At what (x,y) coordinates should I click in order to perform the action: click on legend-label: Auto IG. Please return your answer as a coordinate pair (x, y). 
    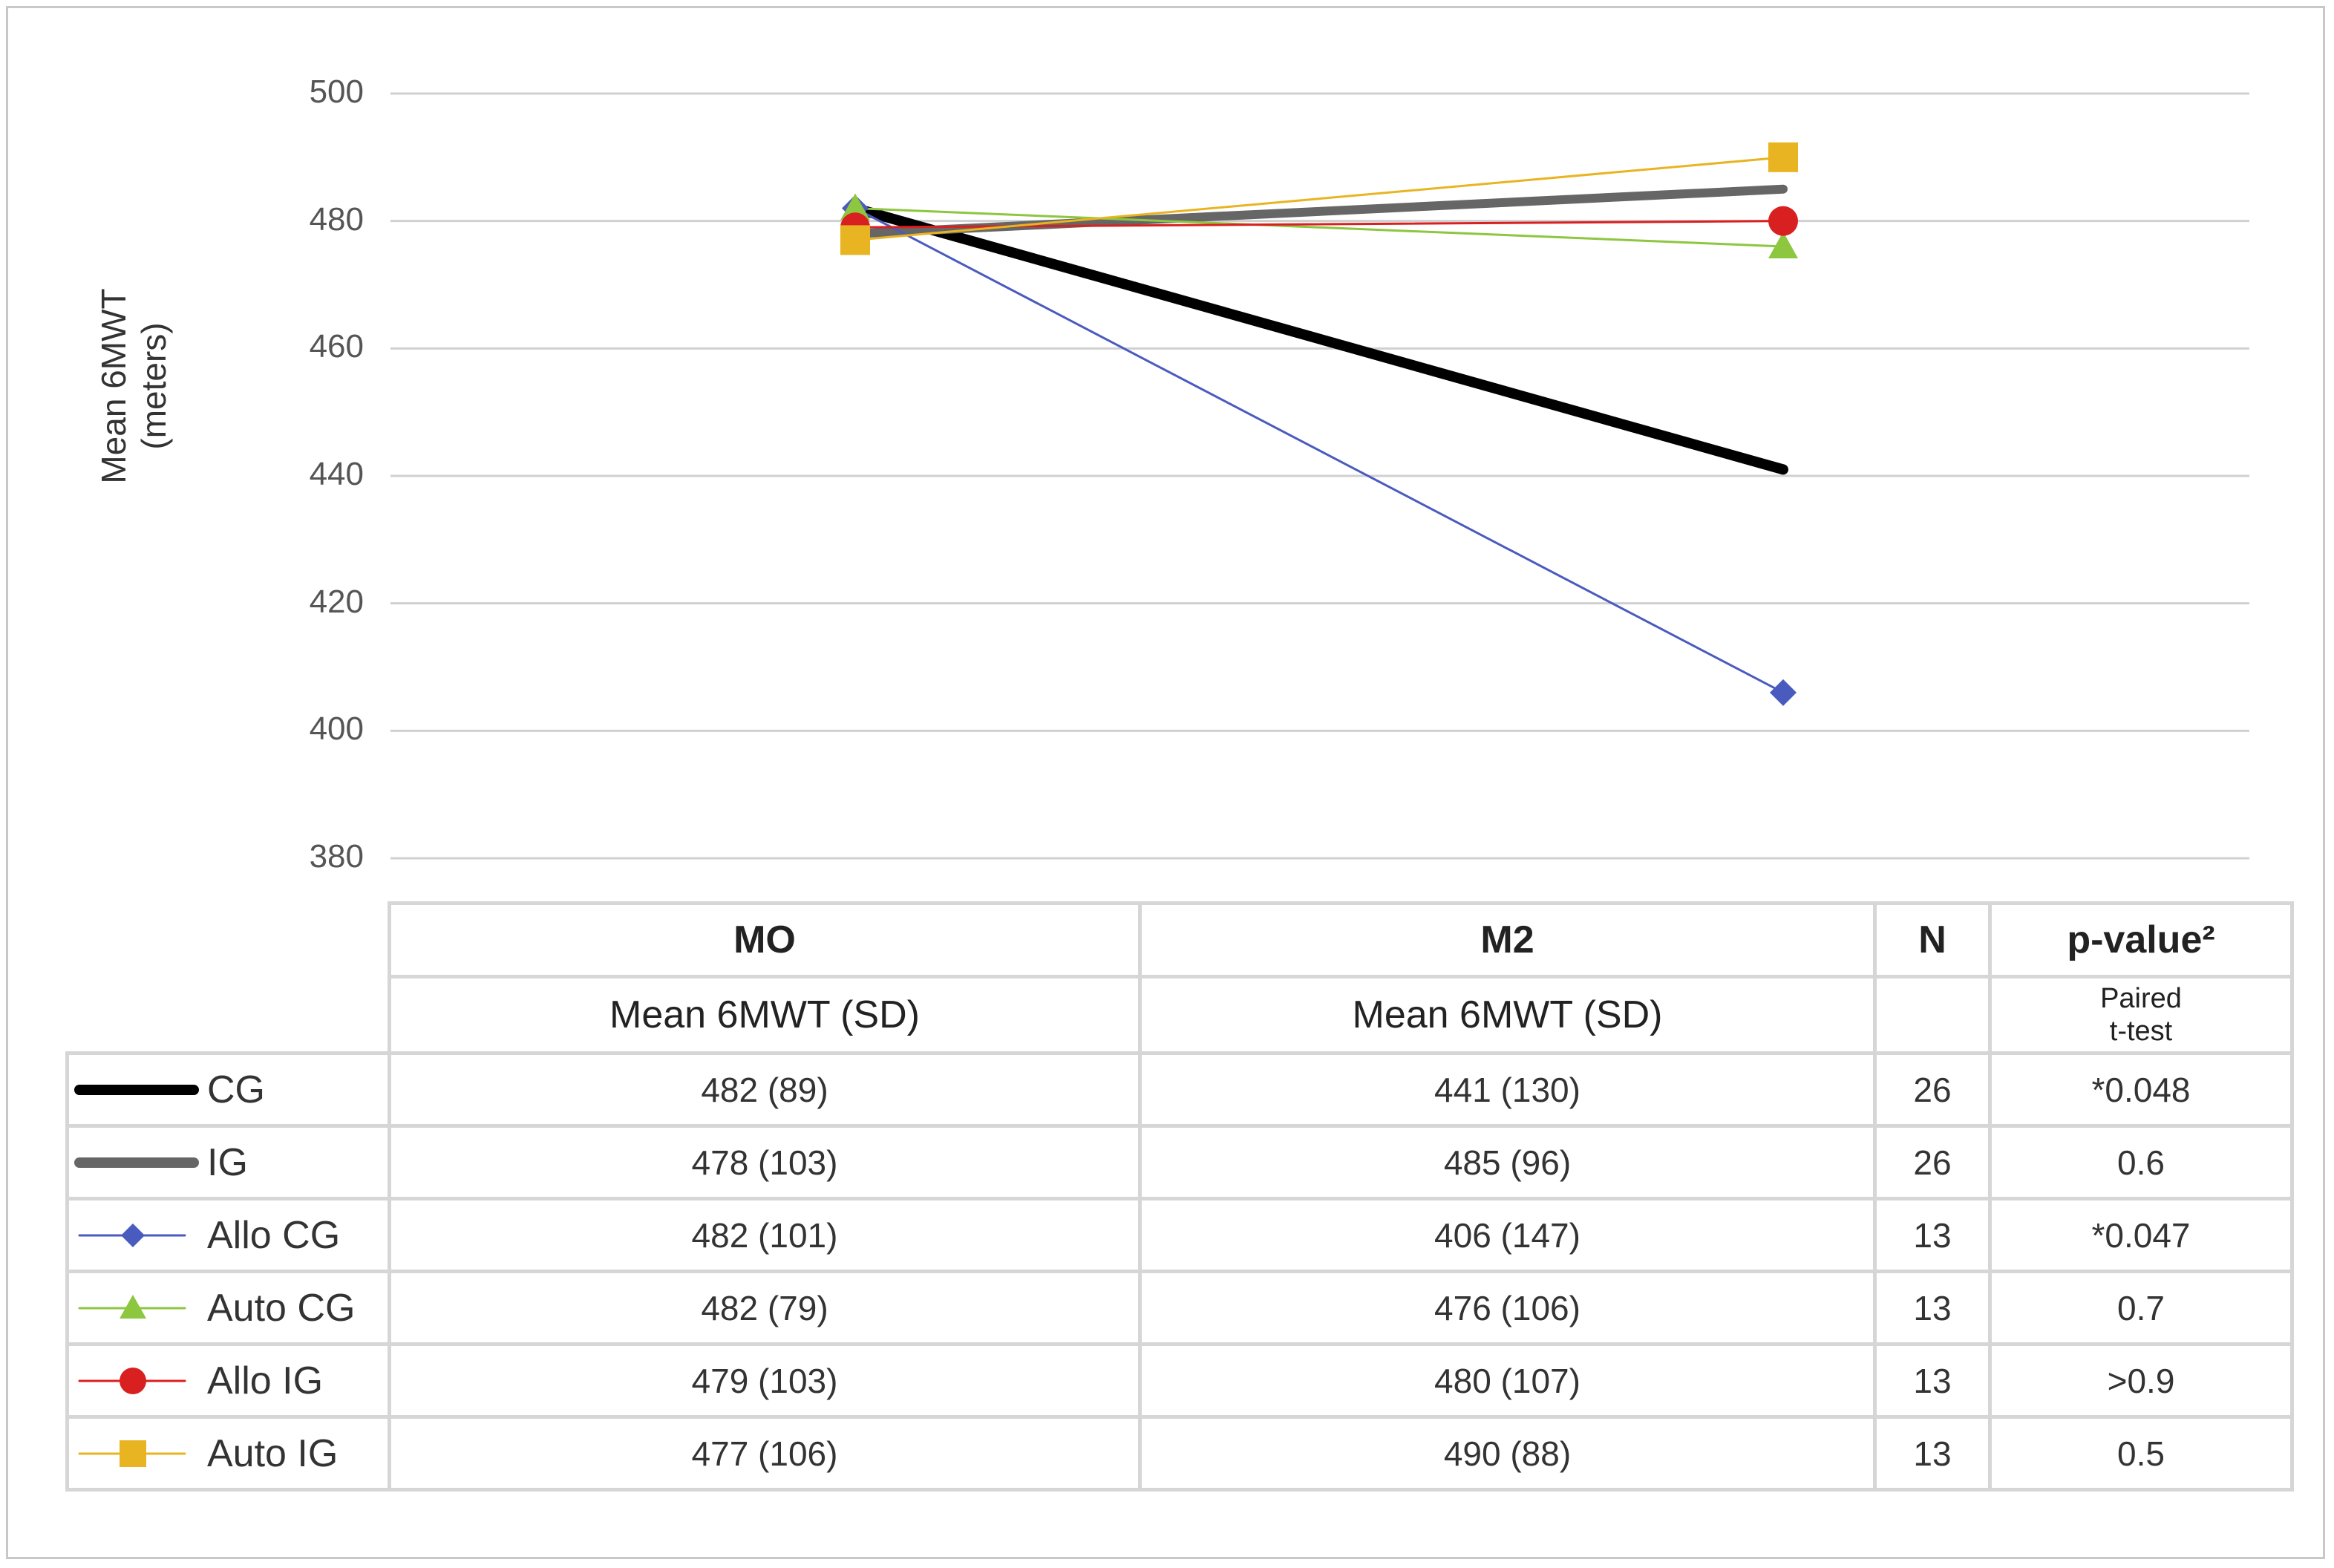
    Looking at the image, I should click on (273, 1453).